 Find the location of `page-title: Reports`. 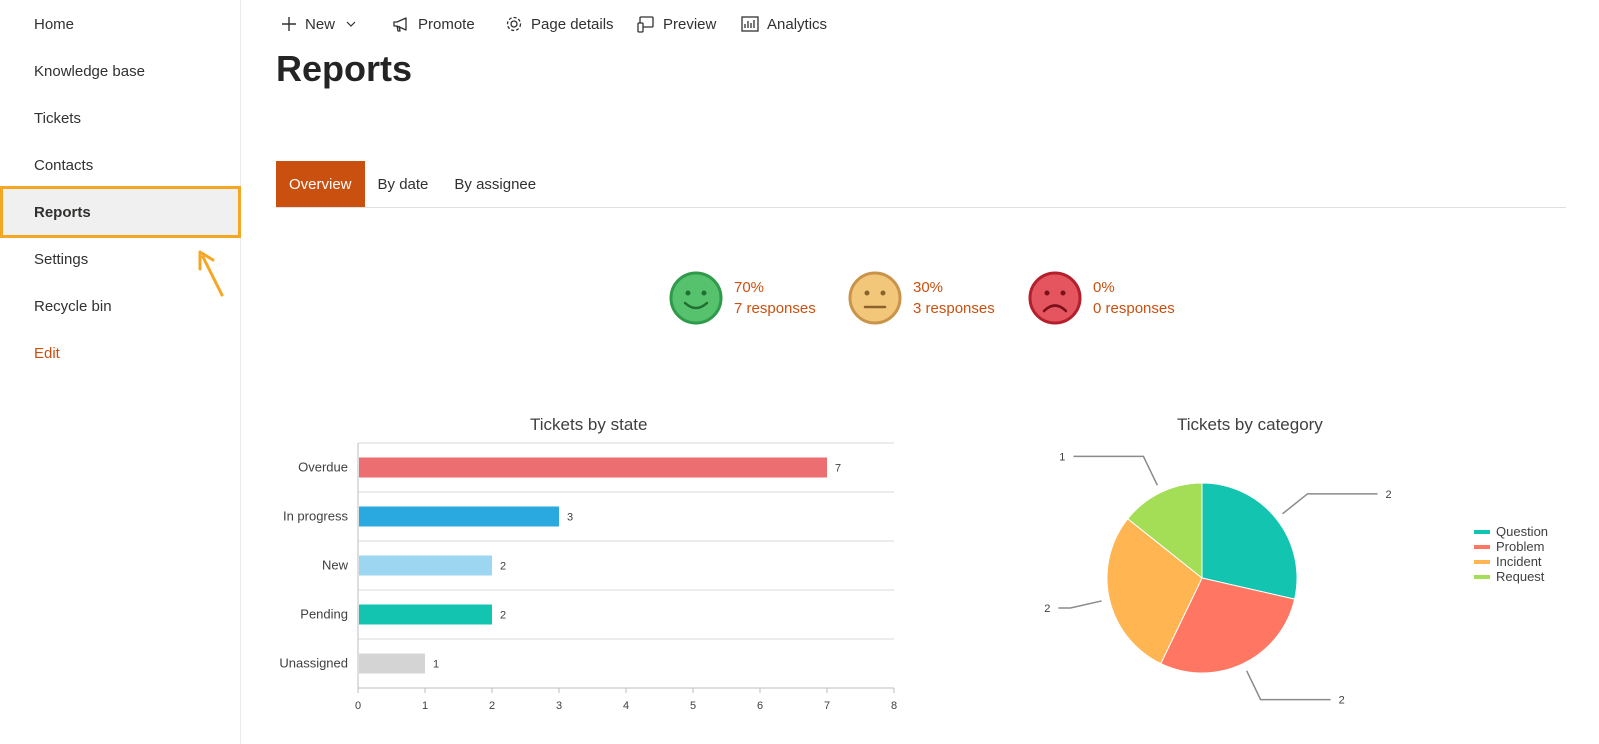

page-title: Reports is located at coordinates (344, 68).